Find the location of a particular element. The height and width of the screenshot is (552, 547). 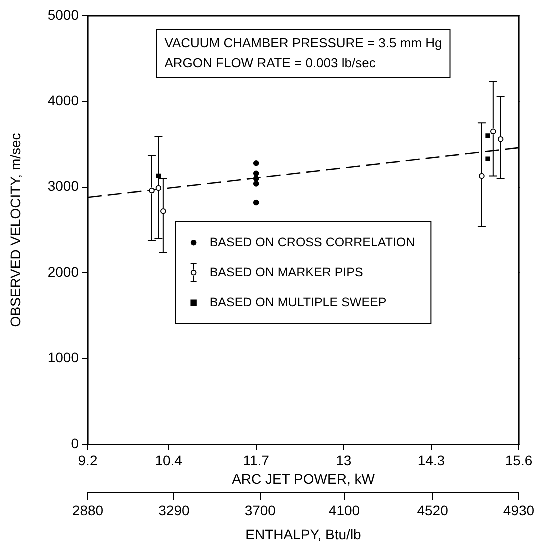

x-tick-label: 10.4 is located at coordinates (169, 460).